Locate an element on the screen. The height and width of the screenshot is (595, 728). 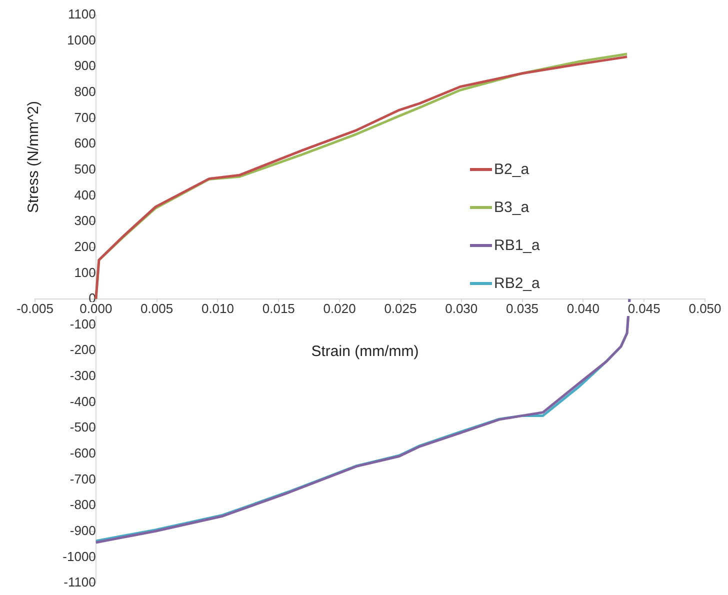
y-tick-label: -600 is located at coordinates (83, 452).